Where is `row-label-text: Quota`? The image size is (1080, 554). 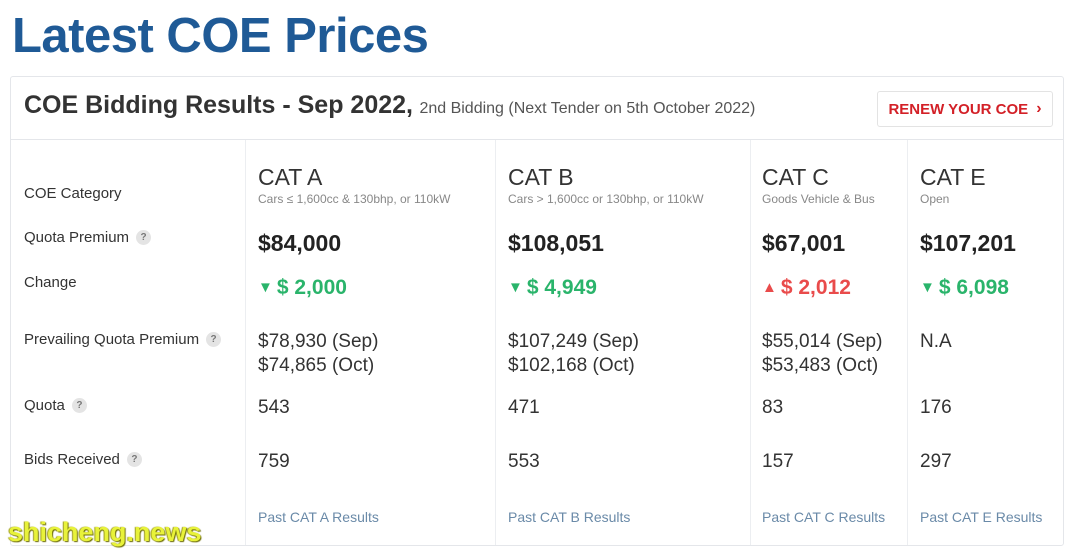 row-label-text: Quota is located at coordinates (44, 405).